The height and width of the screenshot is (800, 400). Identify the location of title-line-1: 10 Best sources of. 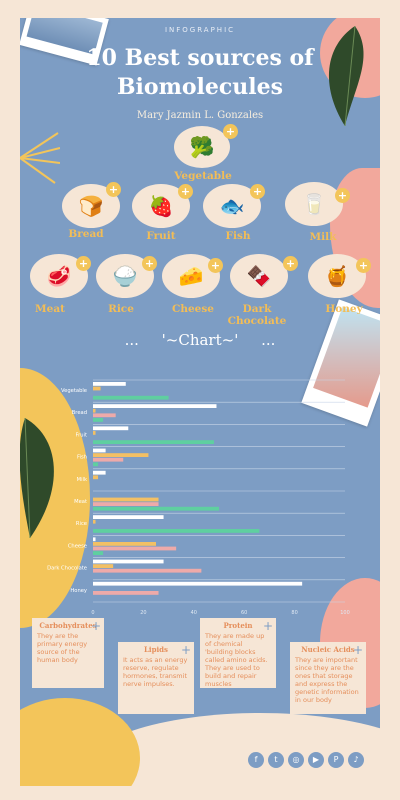
(200, 58).